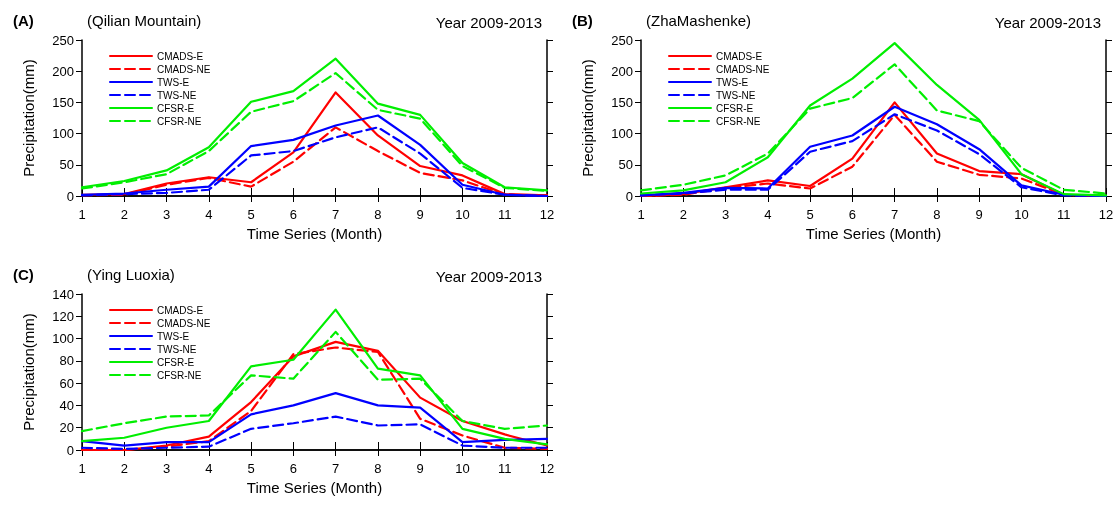  What do you see at coordinates (66, 383) in the screenshot?
I see `y-tick-label: 60` at bounding box center [66, 383].